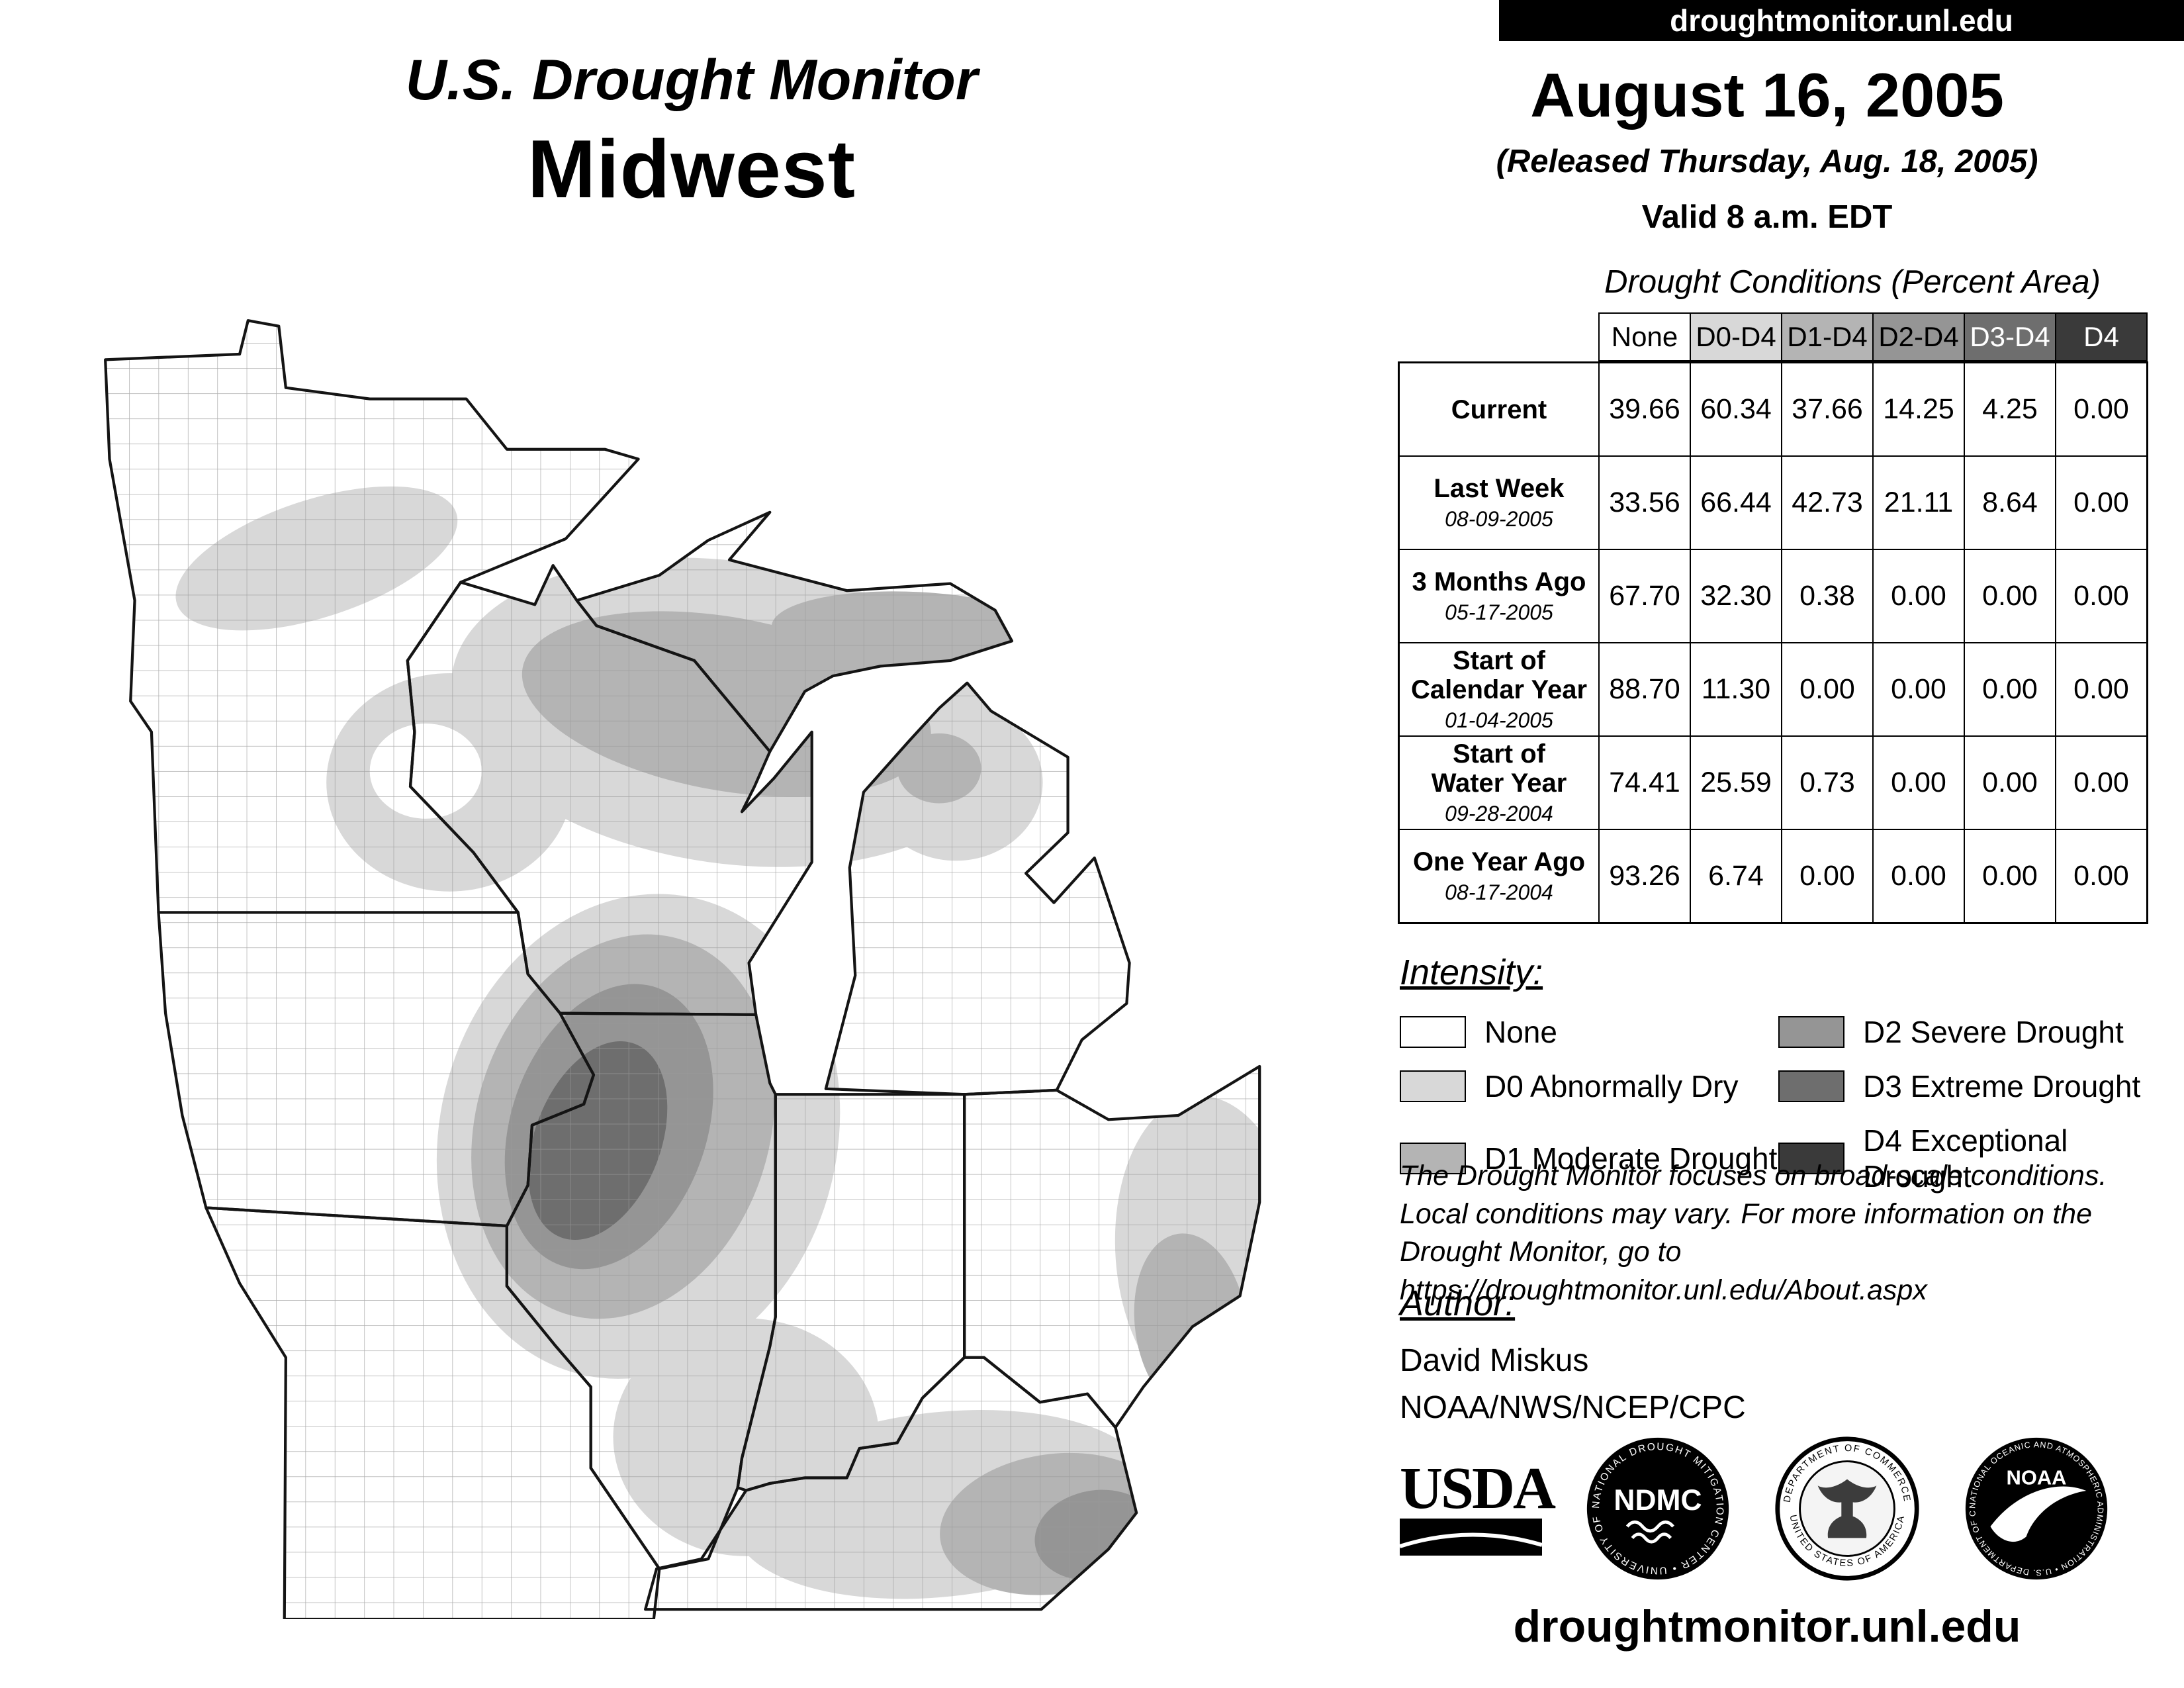 The height and width of the screenshot is (1688, 2184). I want to click on legend-title: Intensity:, so click(1471, 972).